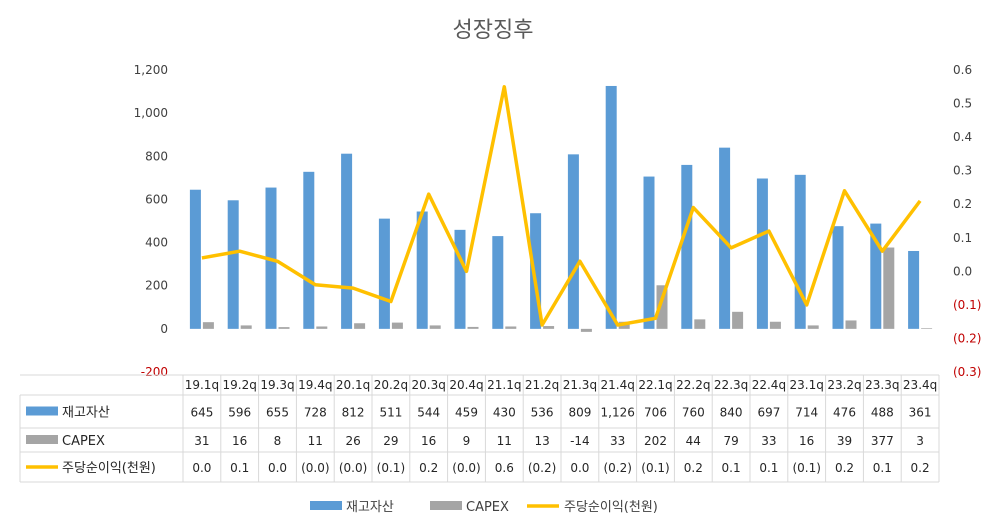 Image resolution: width=995 pixels, height=517 pixels. What do you see at coordinates (156, 199) in the screenshot?
I see `left-axis-tick-label: 600` at bounding box center [156, 199].